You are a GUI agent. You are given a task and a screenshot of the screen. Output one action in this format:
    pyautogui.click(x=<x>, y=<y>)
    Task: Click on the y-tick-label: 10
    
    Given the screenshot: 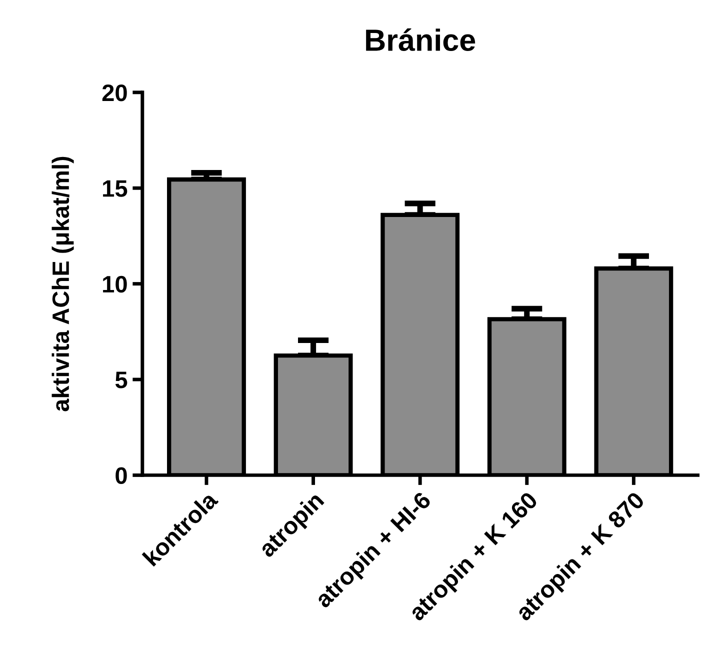 What is the action you would take?
    pyautogui.click(x=115, y=284)
    